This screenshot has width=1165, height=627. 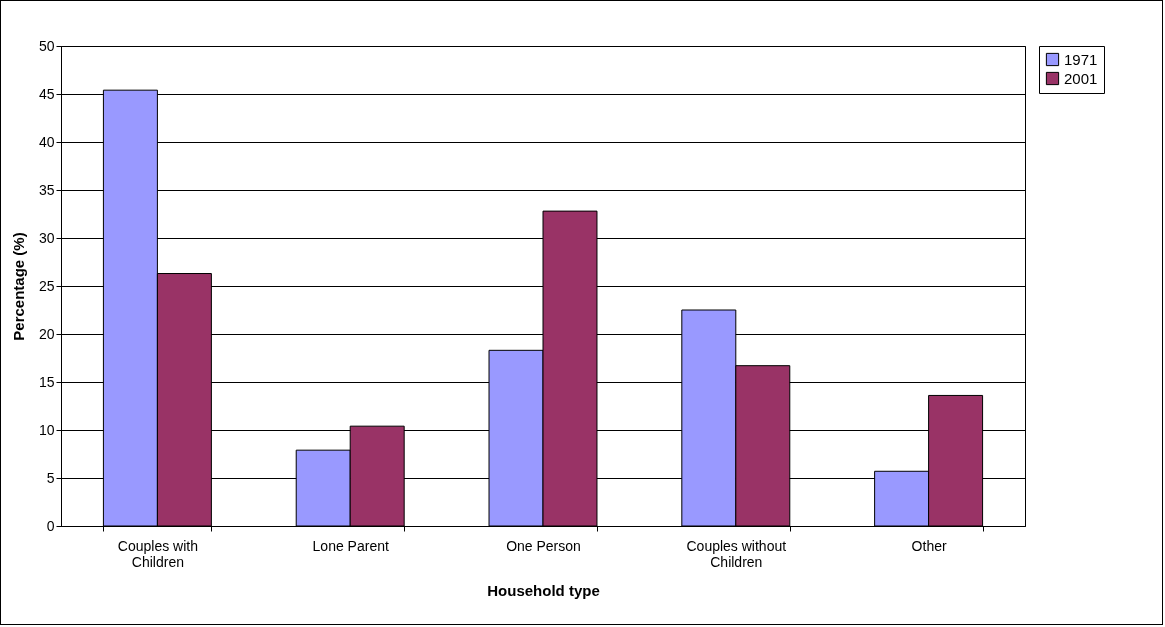 I want to click on legend-label: 2001, so click(x=1081, y=78).